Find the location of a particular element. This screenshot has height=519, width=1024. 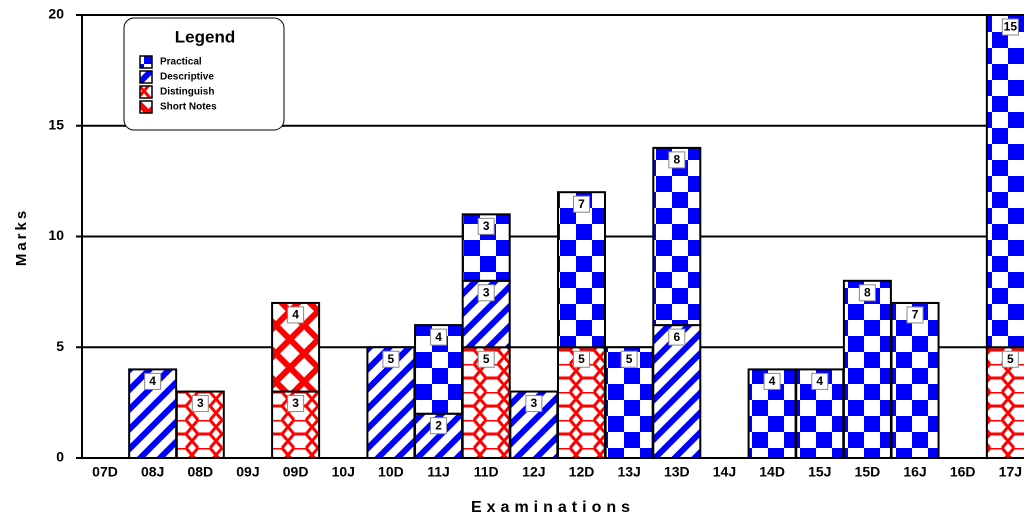

x-tick-label: 14D is located at coordinates (772, 472).